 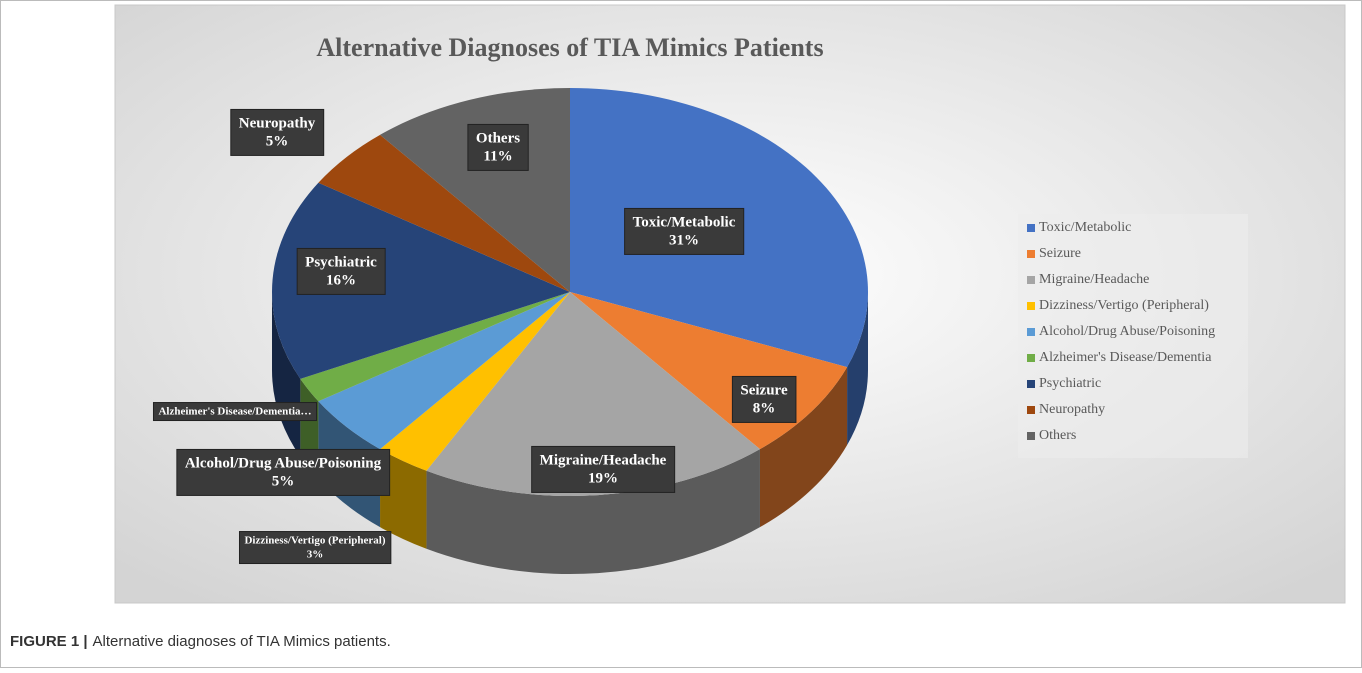 What do you see at coordinates (1124, 305) in the screenshot?
I see `legend-label: Dizziness/Vertigo (Peripheral)` at bounding box center [1124, 305].